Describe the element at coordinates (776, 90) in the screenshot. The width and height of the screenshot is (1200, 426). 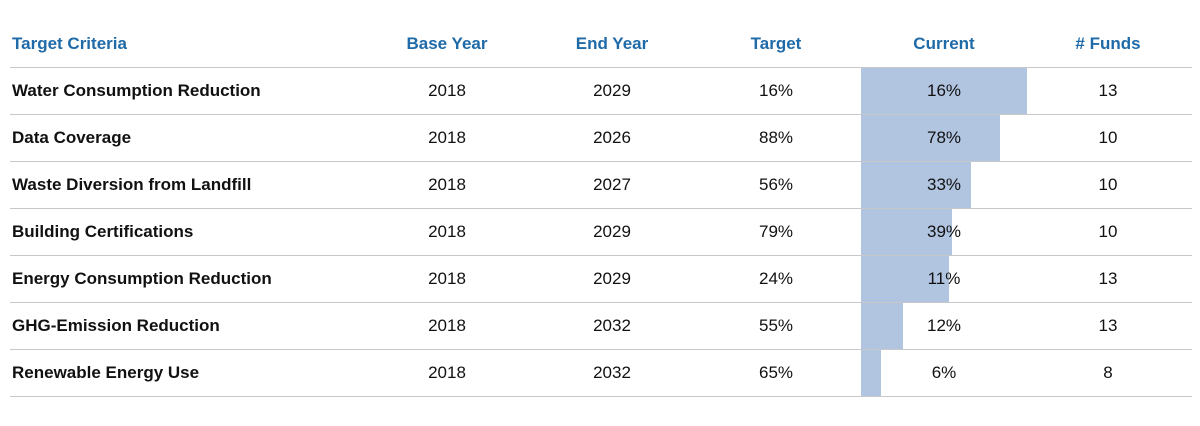
I see `target-cell: 16%` at that location.